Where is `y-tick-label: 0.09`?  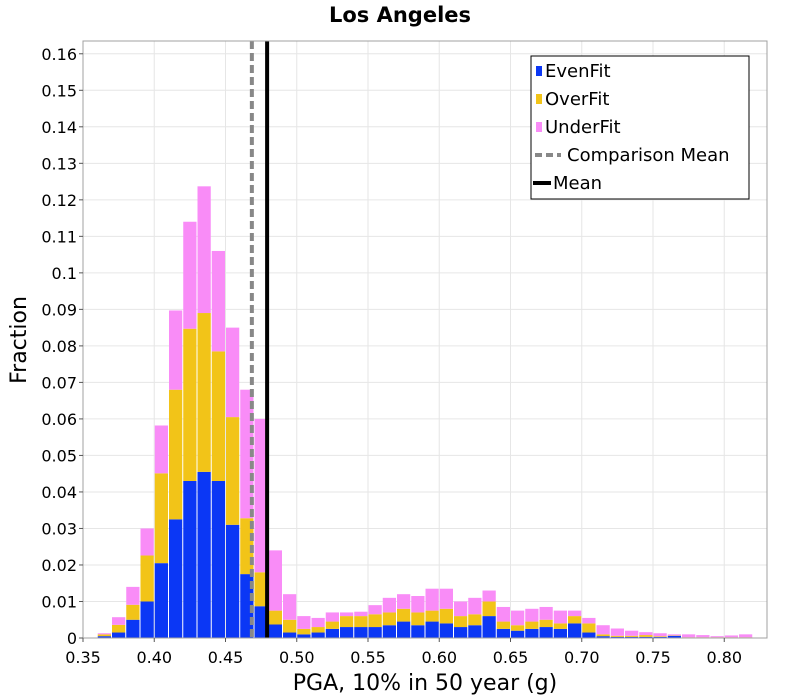 y-tick-label: 0.09 is located at coordinates (59, 309).